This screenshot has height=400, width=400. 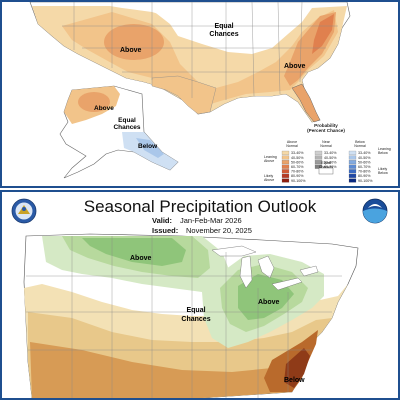 I want to click on valid-label: Valid:, so click(x=162, y=220).